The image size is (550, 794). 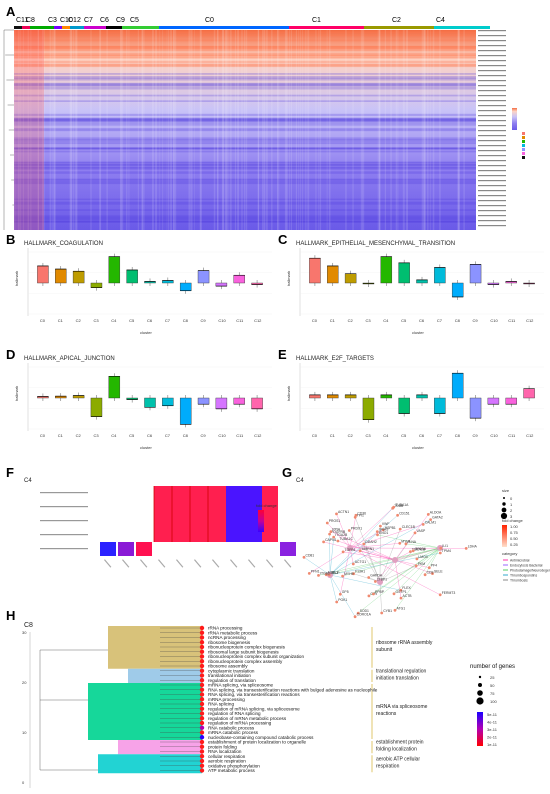 What do you see at coordinates (23, 782) in the screenshot?
I see `h-y-tick: 0` at bounding box center [23, 782].